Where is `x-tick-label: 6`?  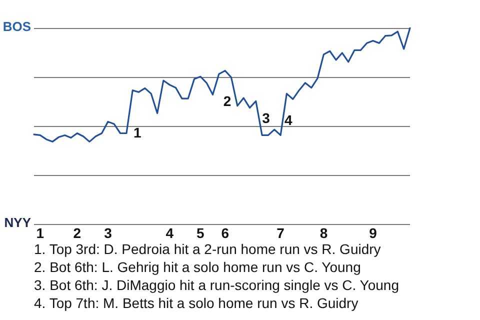
x-tick-label: 6 is located at coordinates (225, 233).